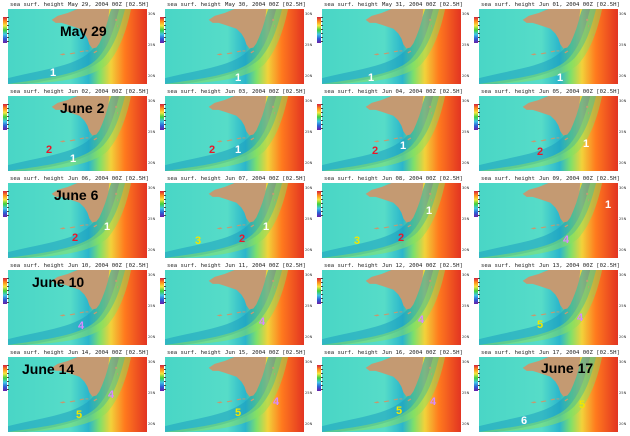 The image size is (630, 436). What do you see at coordinates (524, 421) in the screenshot?
I see `eddy-label-white: 6` at bounding box center [524, 421].